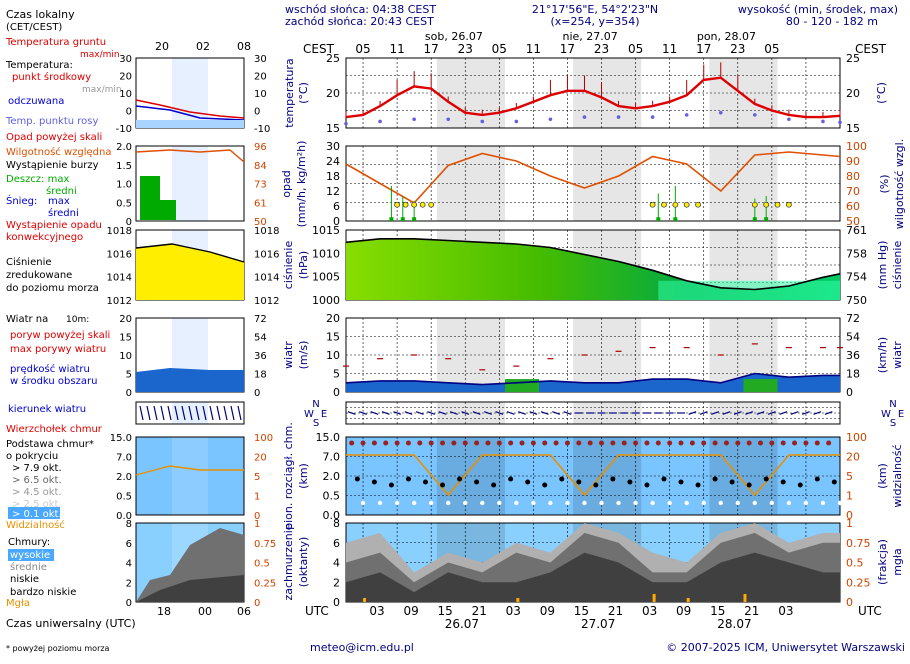 The width and height of the screenshot is (910, 664). Describe the element at coordinates (593, 476) in the screenshot. I see `panel-cloudbase` at that location.